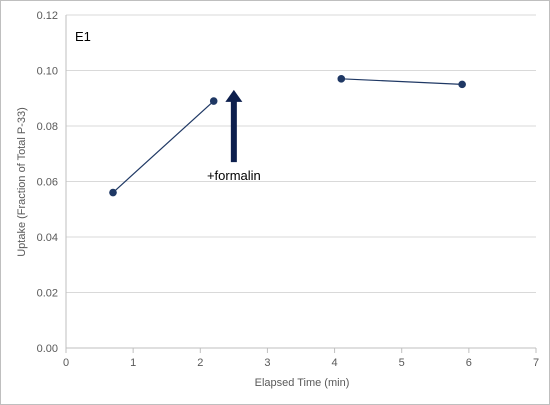 This screenshot has width=550, height=405. Describe the element at coordinates (234, 126) in the screenshot. I see `formalin-arrow-icon` at that location.